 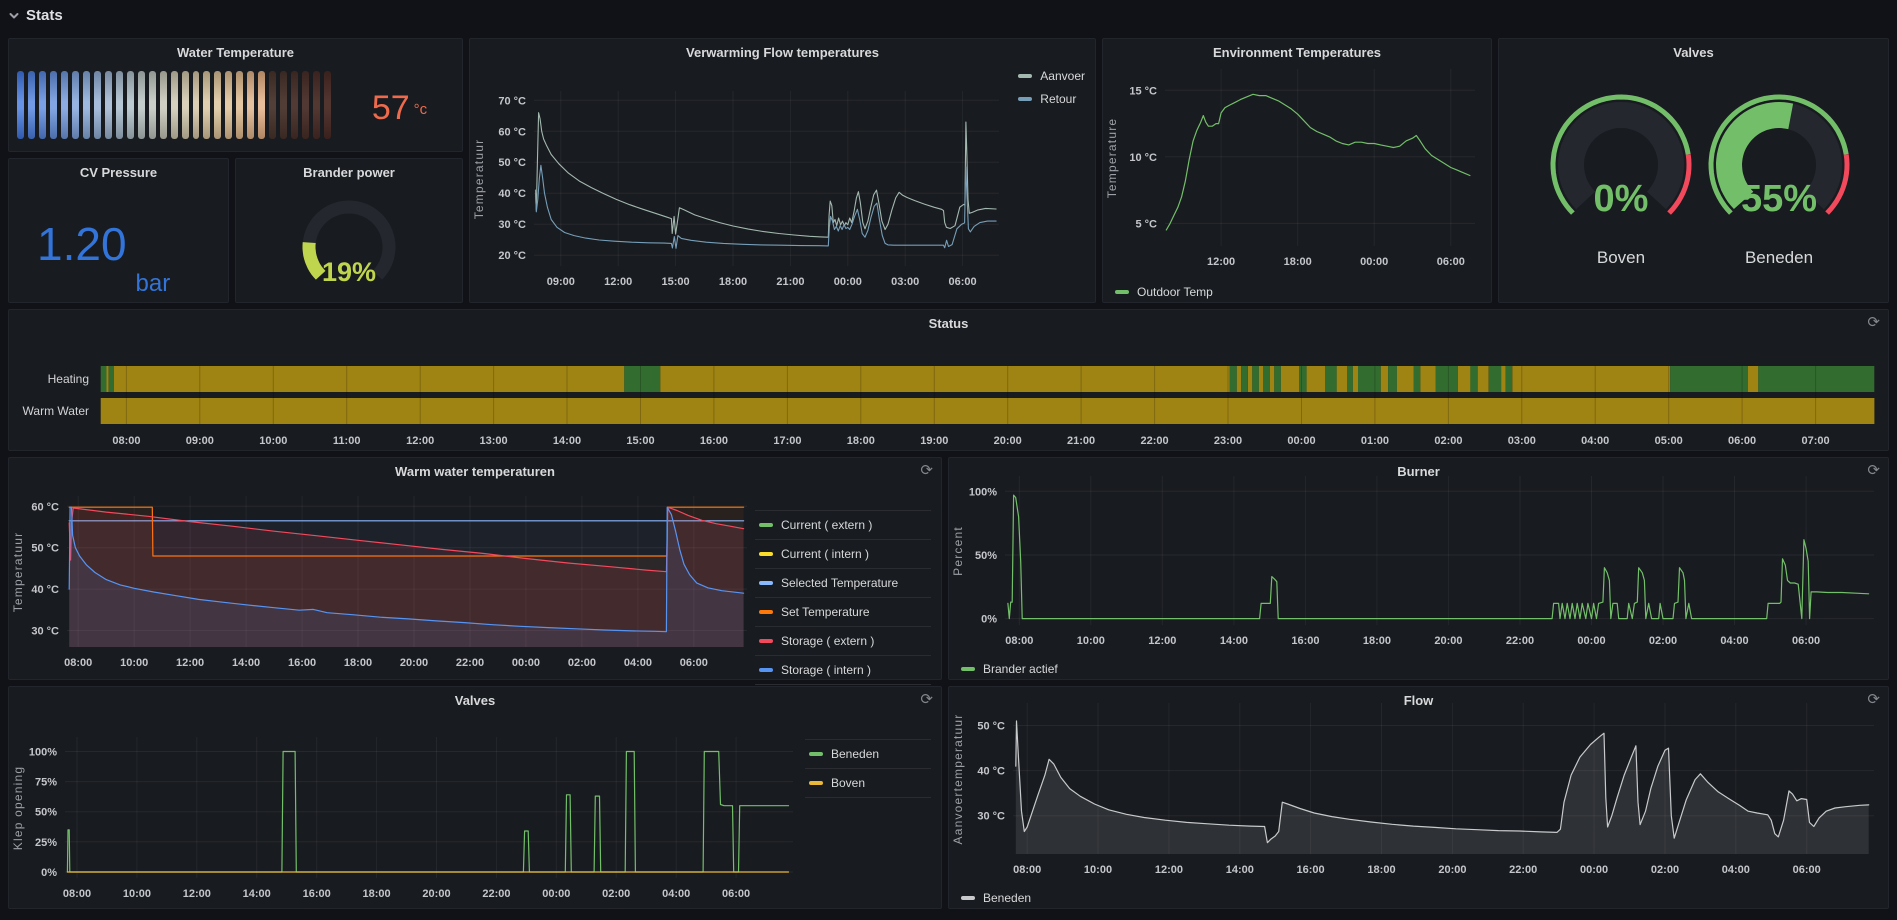 What do you see at coordinates (1112, 158) in the screenshot?
I see `svg-text: Temperature` at bounding box center [1112, 158].